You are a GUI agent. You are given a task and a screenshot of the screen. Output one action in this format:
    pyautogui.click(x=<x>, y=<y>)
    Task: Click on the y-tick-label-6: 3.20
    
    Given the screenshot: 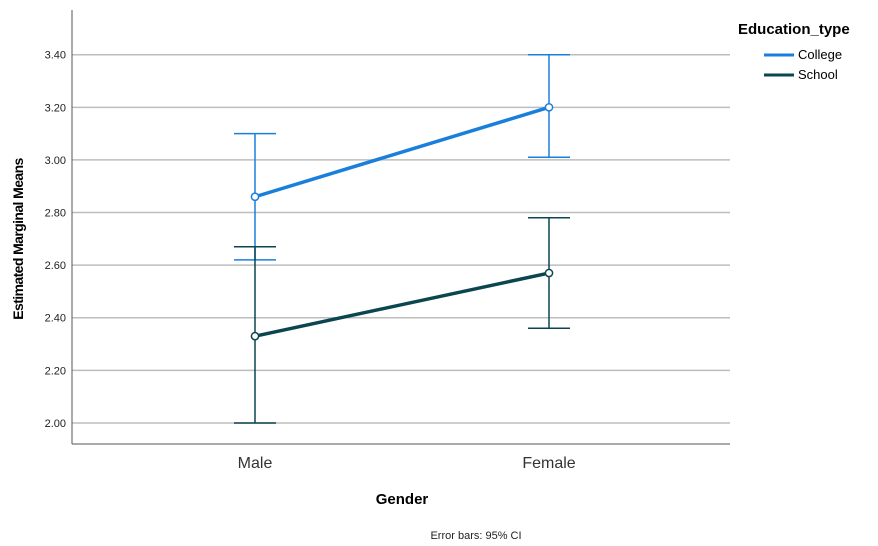 What is the action you would take?
    pyautogui.click(x=55, y=108)
    